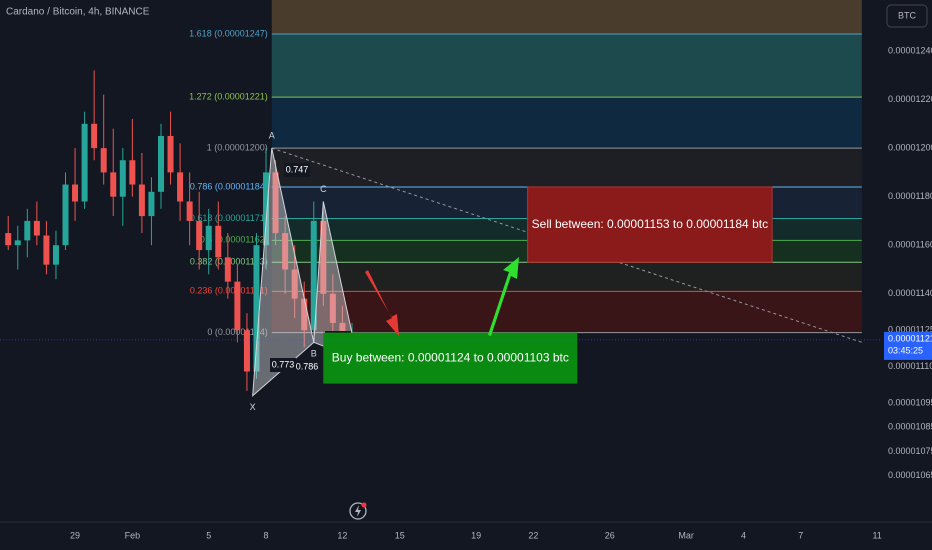 The height and width of the screenshot is (550, 932). Describe the element at coordinates (266, 535) in the screenshot. I see `x-tick-label: 8` at that location.